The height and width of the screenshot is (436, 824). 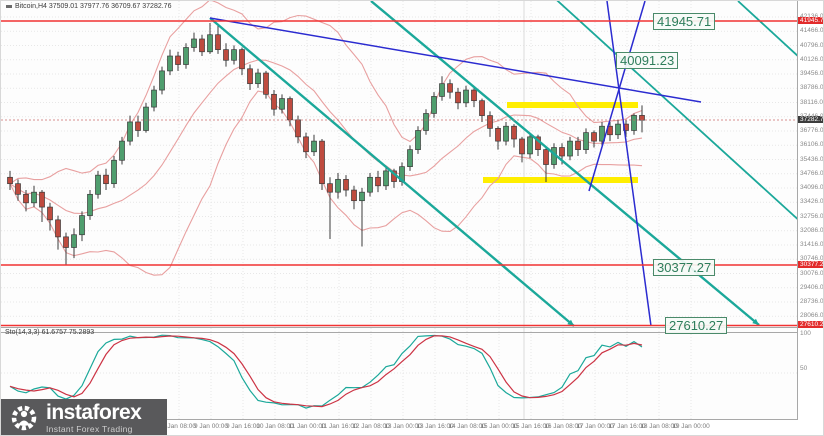 What do you see at coordinates (804, 368) in the screenshot?
I see `indicator-axis-label: 50` at bounding box center [804, 368].